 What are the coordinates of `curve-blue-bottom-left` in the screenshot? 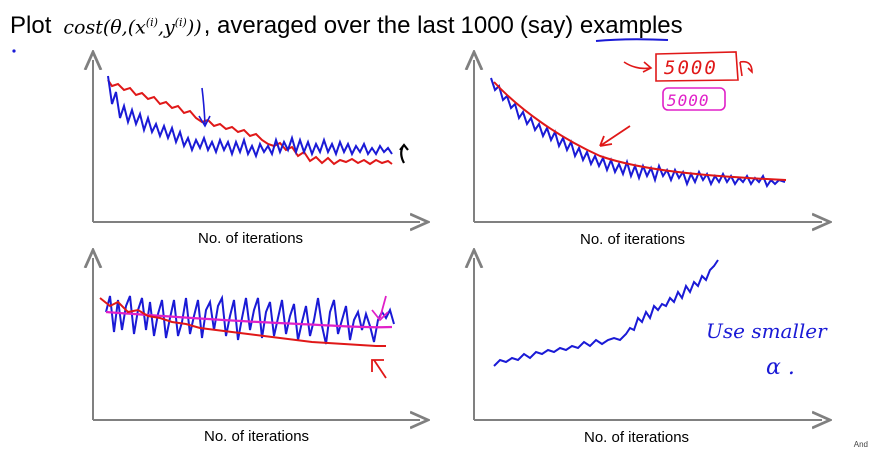 It's located at (250, 319).